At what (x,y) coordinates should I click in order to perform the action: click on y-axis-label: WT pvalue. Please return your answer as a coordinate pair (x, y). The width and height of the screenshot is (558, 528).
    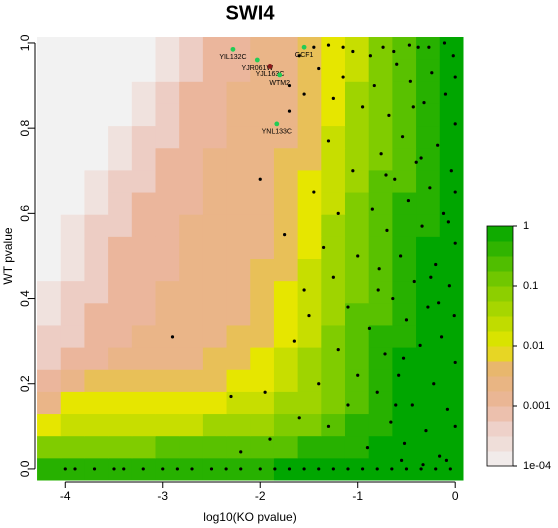
    Looking at the image, I should click on (8, 255).